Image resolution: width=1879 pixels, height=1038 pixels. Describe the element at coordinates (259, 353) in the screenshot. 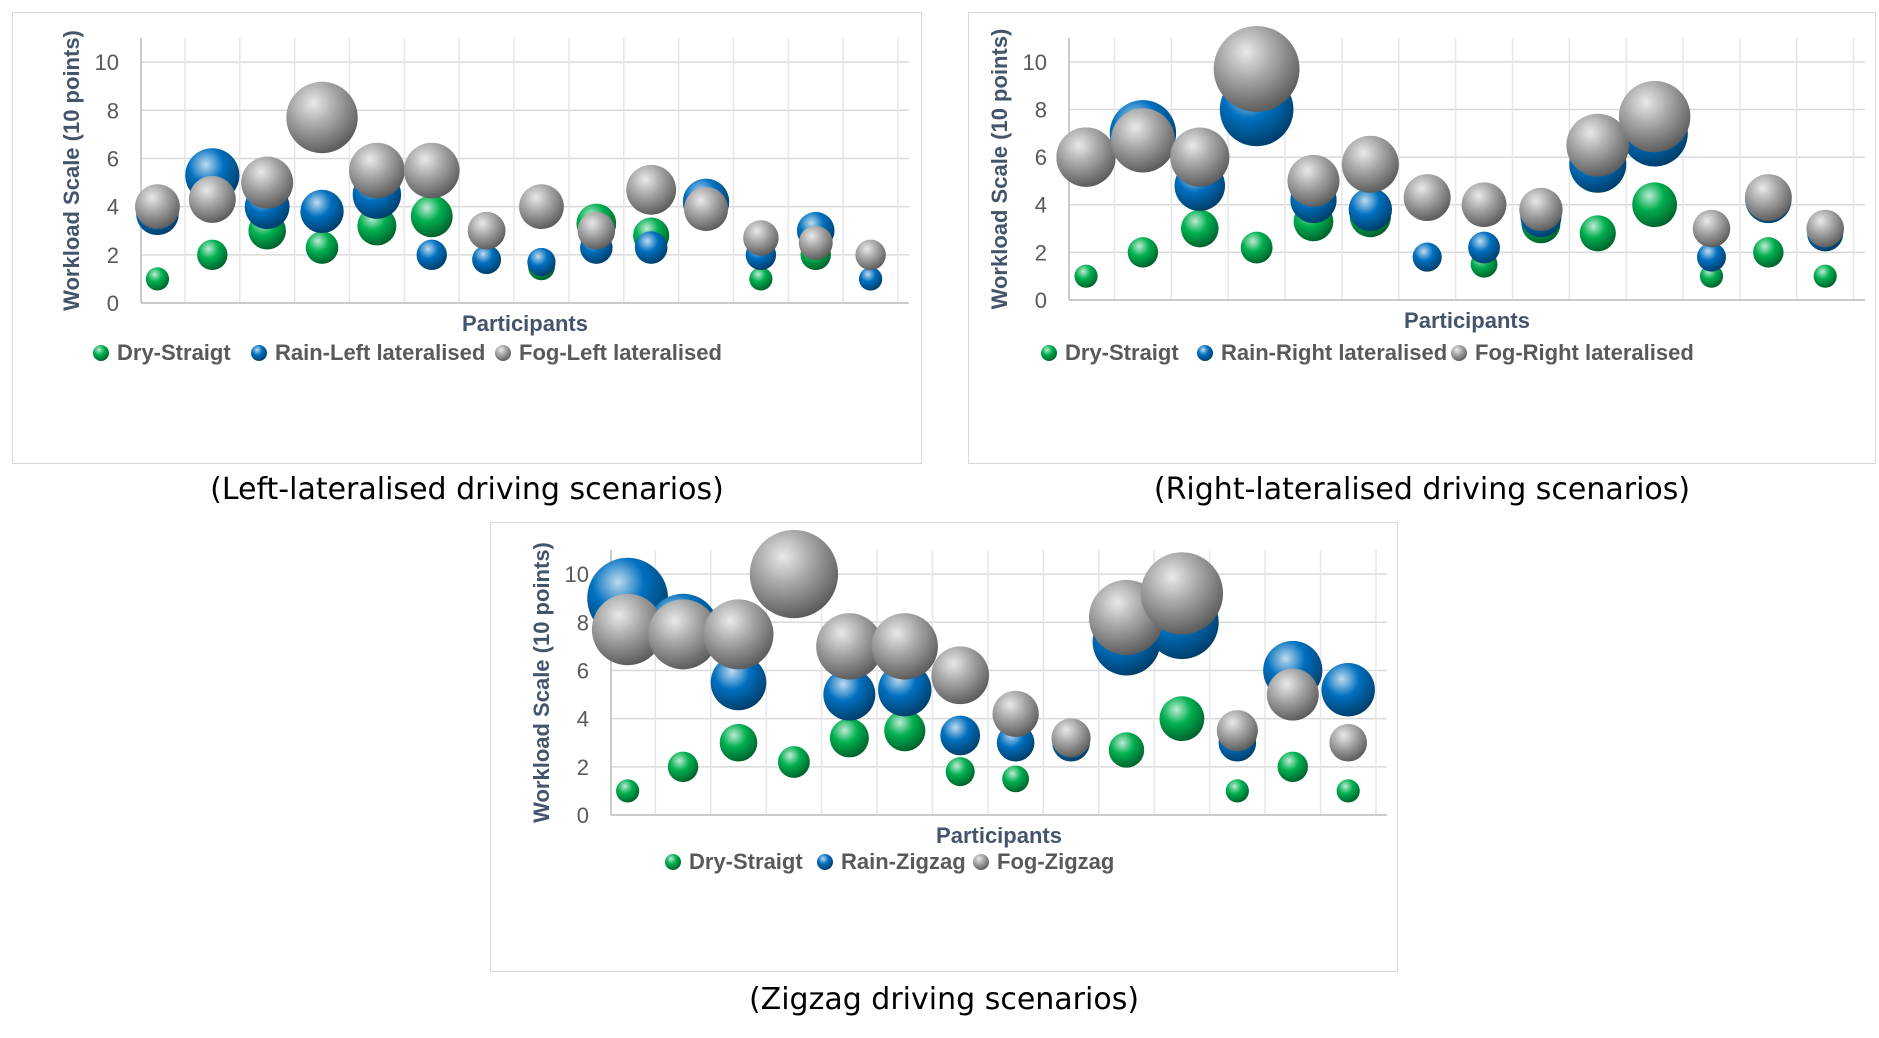

I see `legend-marker-rain-left-lateralised` at that location.